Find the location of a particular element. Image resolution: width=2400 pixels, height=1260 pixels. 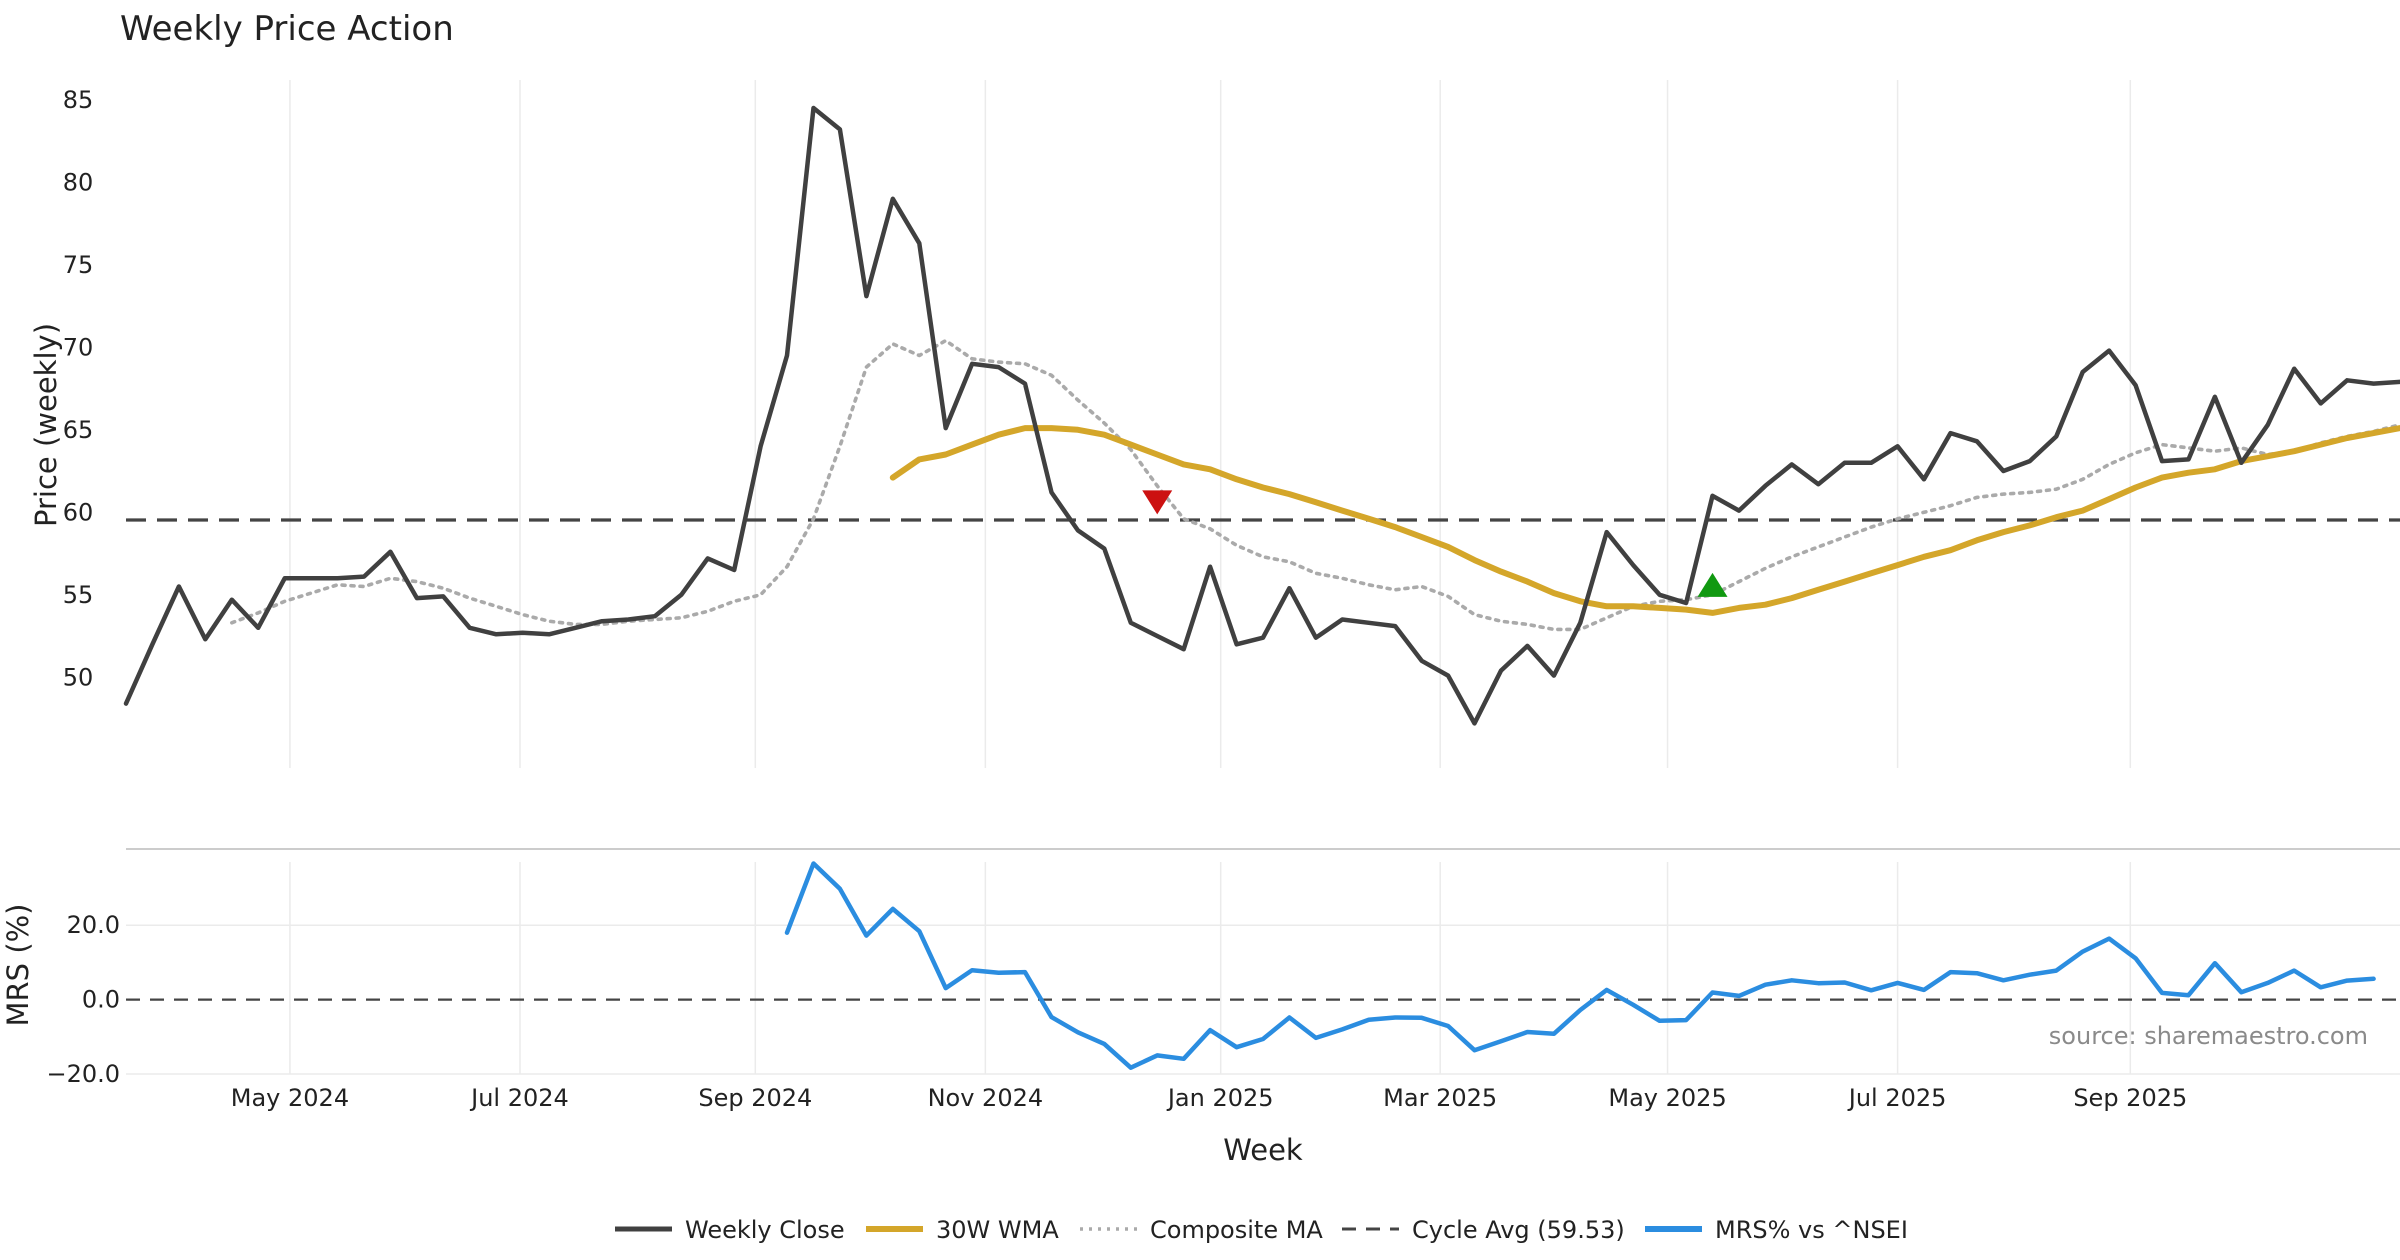

legend-label: Weekly Close is located at coordinates (765, 1230).